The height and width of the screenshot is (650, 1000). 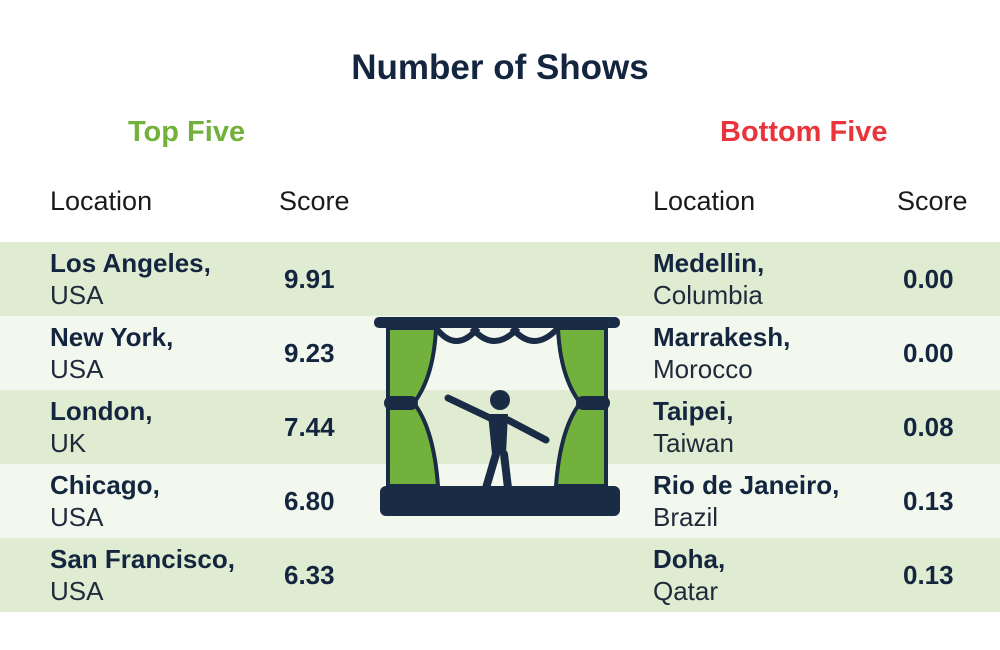 I want to click on bottom-row-2-score: 0.00, so click(x=928, y=353).